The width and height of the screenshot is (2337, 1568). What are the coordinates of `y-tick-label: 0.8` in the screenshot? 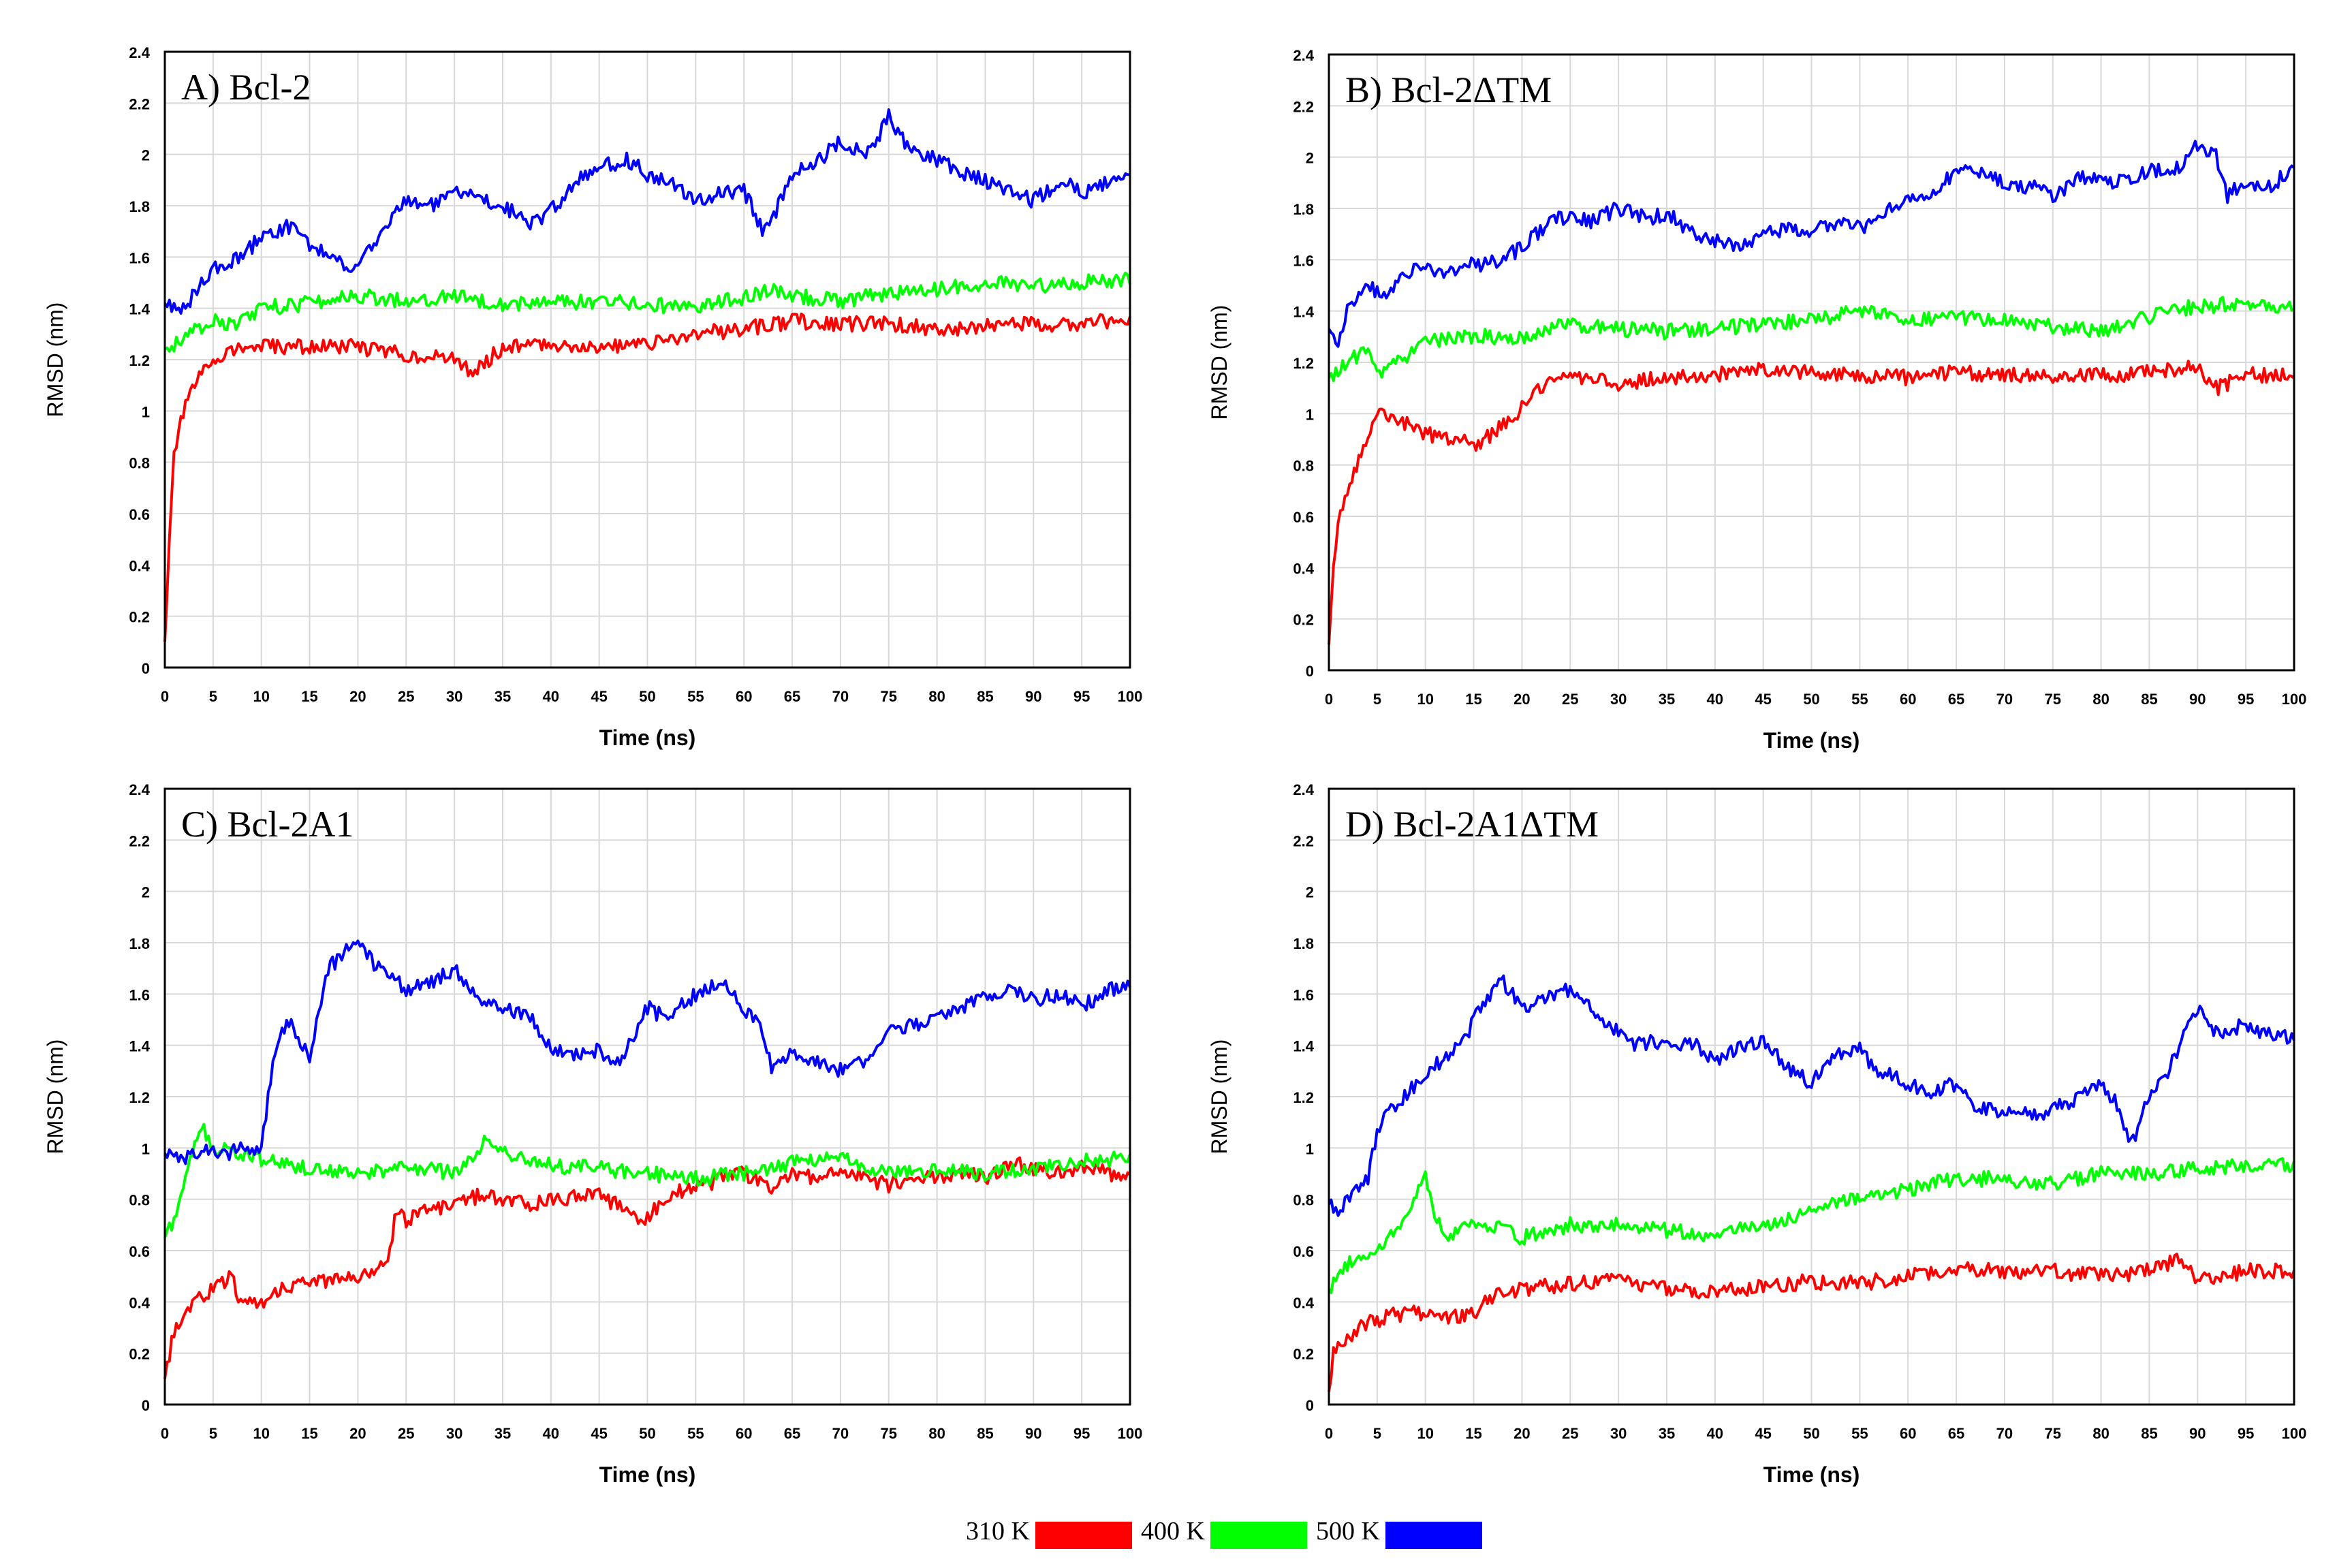 It's located at (139, 463).